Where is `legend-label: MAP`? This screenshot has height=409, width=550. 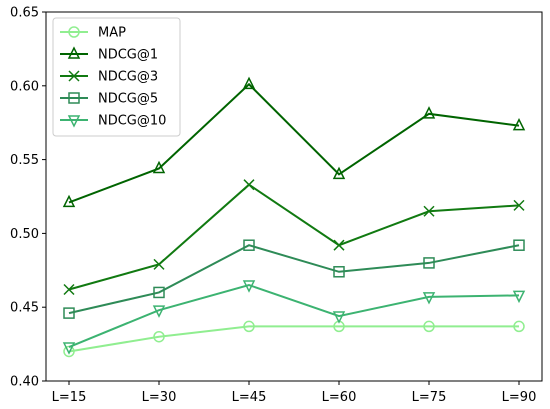 legend-label: MAP is located at coordinates (112, 33).